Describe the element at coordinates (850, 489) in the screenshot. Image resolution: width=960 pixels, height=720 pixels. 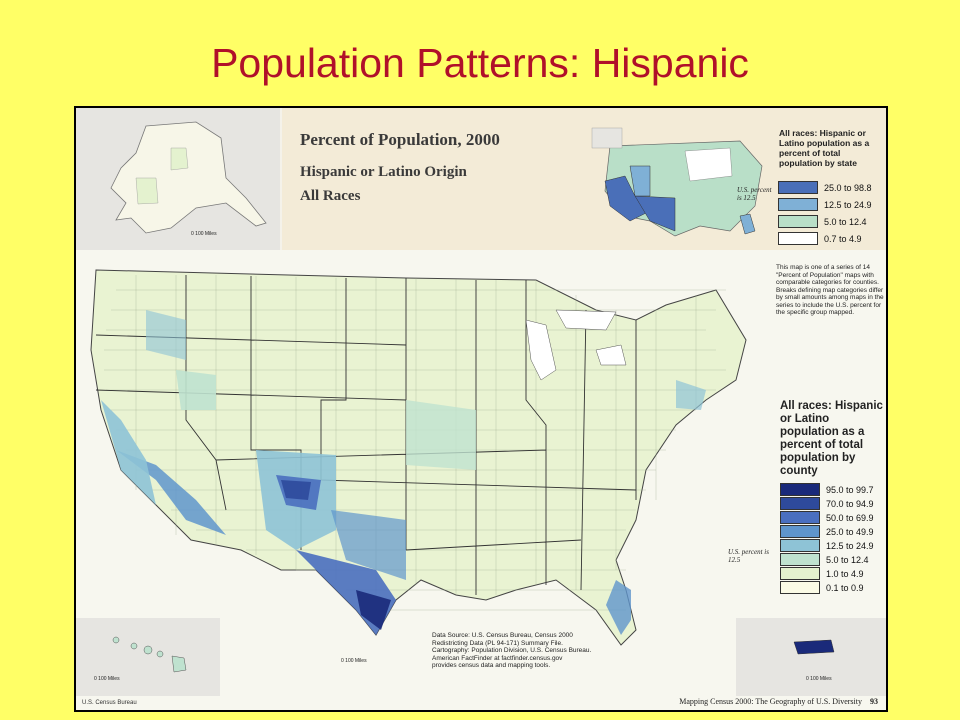
I see `county-legend-label: 95.0 to 99.7` at that location.